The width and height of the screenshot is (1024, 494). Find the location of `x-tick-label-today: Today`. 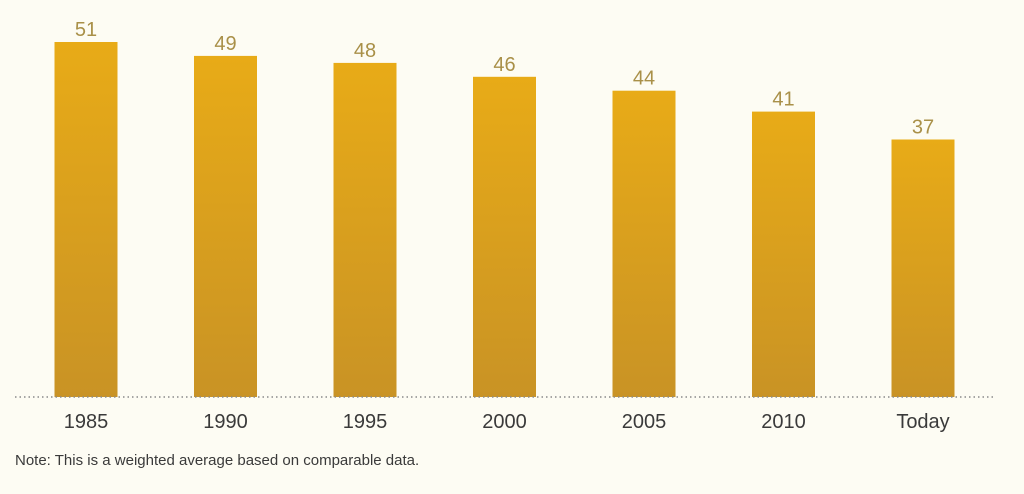

x-tick-label-today: Today is located at coordinates (922, 422).